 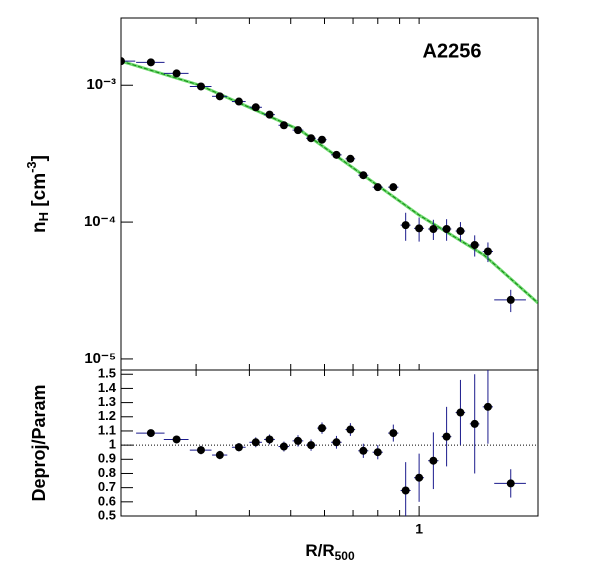 What do you see at coordinates (39, 158) in the screenshot?
I see `y-label-part: ]` at bounding box center [39, 158].